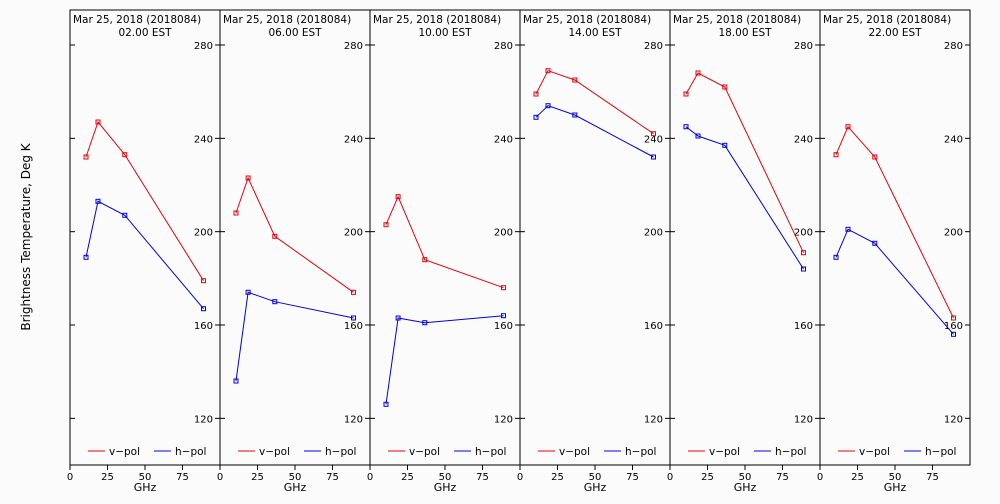  What do you see at coordinates (745, 33) in the screenshot?
I see `panel-subtitle: 18.00 EST` at bounding box center [745, 33].